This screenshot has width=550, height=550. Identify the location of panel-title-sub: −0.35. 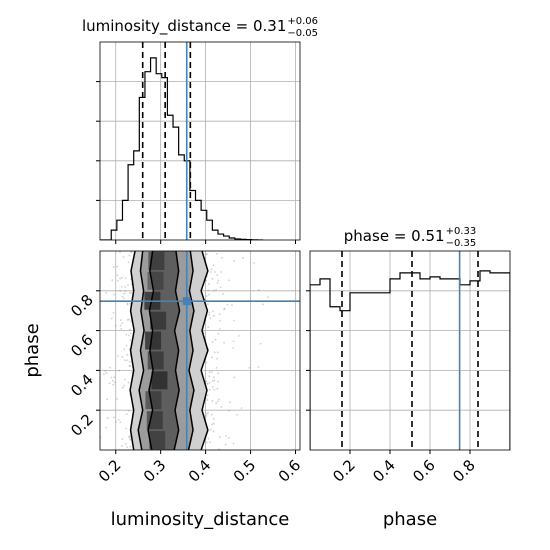
(461, 243).